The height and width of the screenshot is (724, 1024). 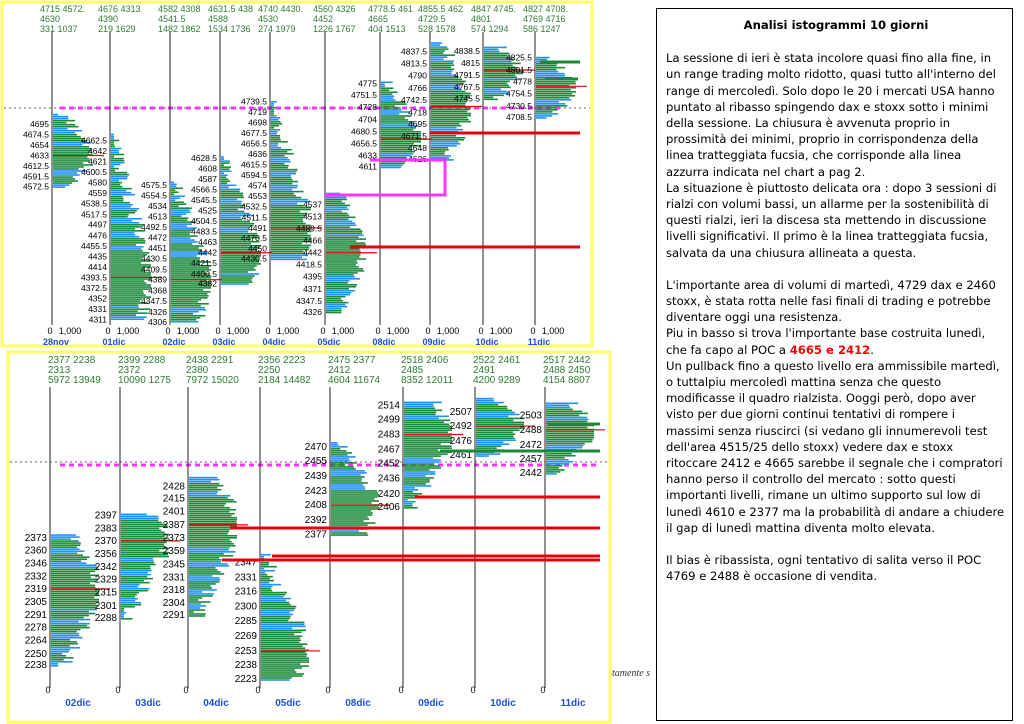 I want to click on x-tick-label: 1,000, so click(x=553, y=331).